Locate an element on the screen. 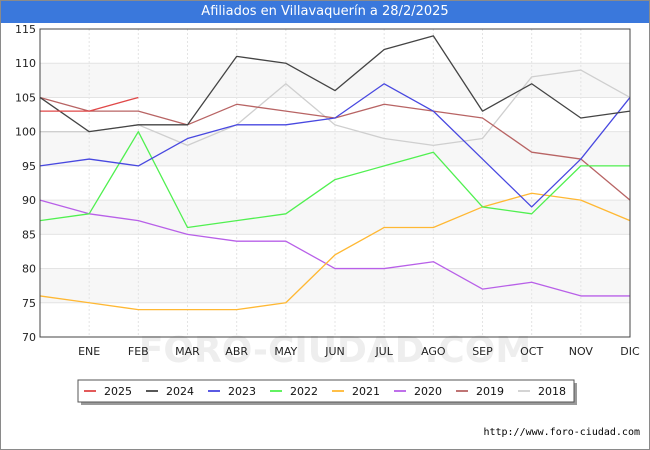 The image size is (650, 450). legend-label-2025: 2025 is located at coordinates (118, 391).